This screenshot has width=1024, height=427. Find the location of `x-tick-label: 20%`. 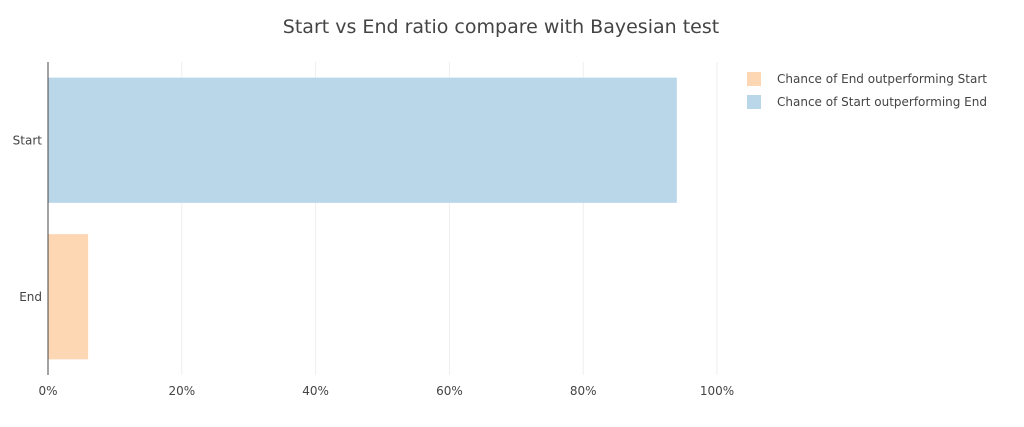

x-tick-label: 20% is located at coordinates (181, 391).